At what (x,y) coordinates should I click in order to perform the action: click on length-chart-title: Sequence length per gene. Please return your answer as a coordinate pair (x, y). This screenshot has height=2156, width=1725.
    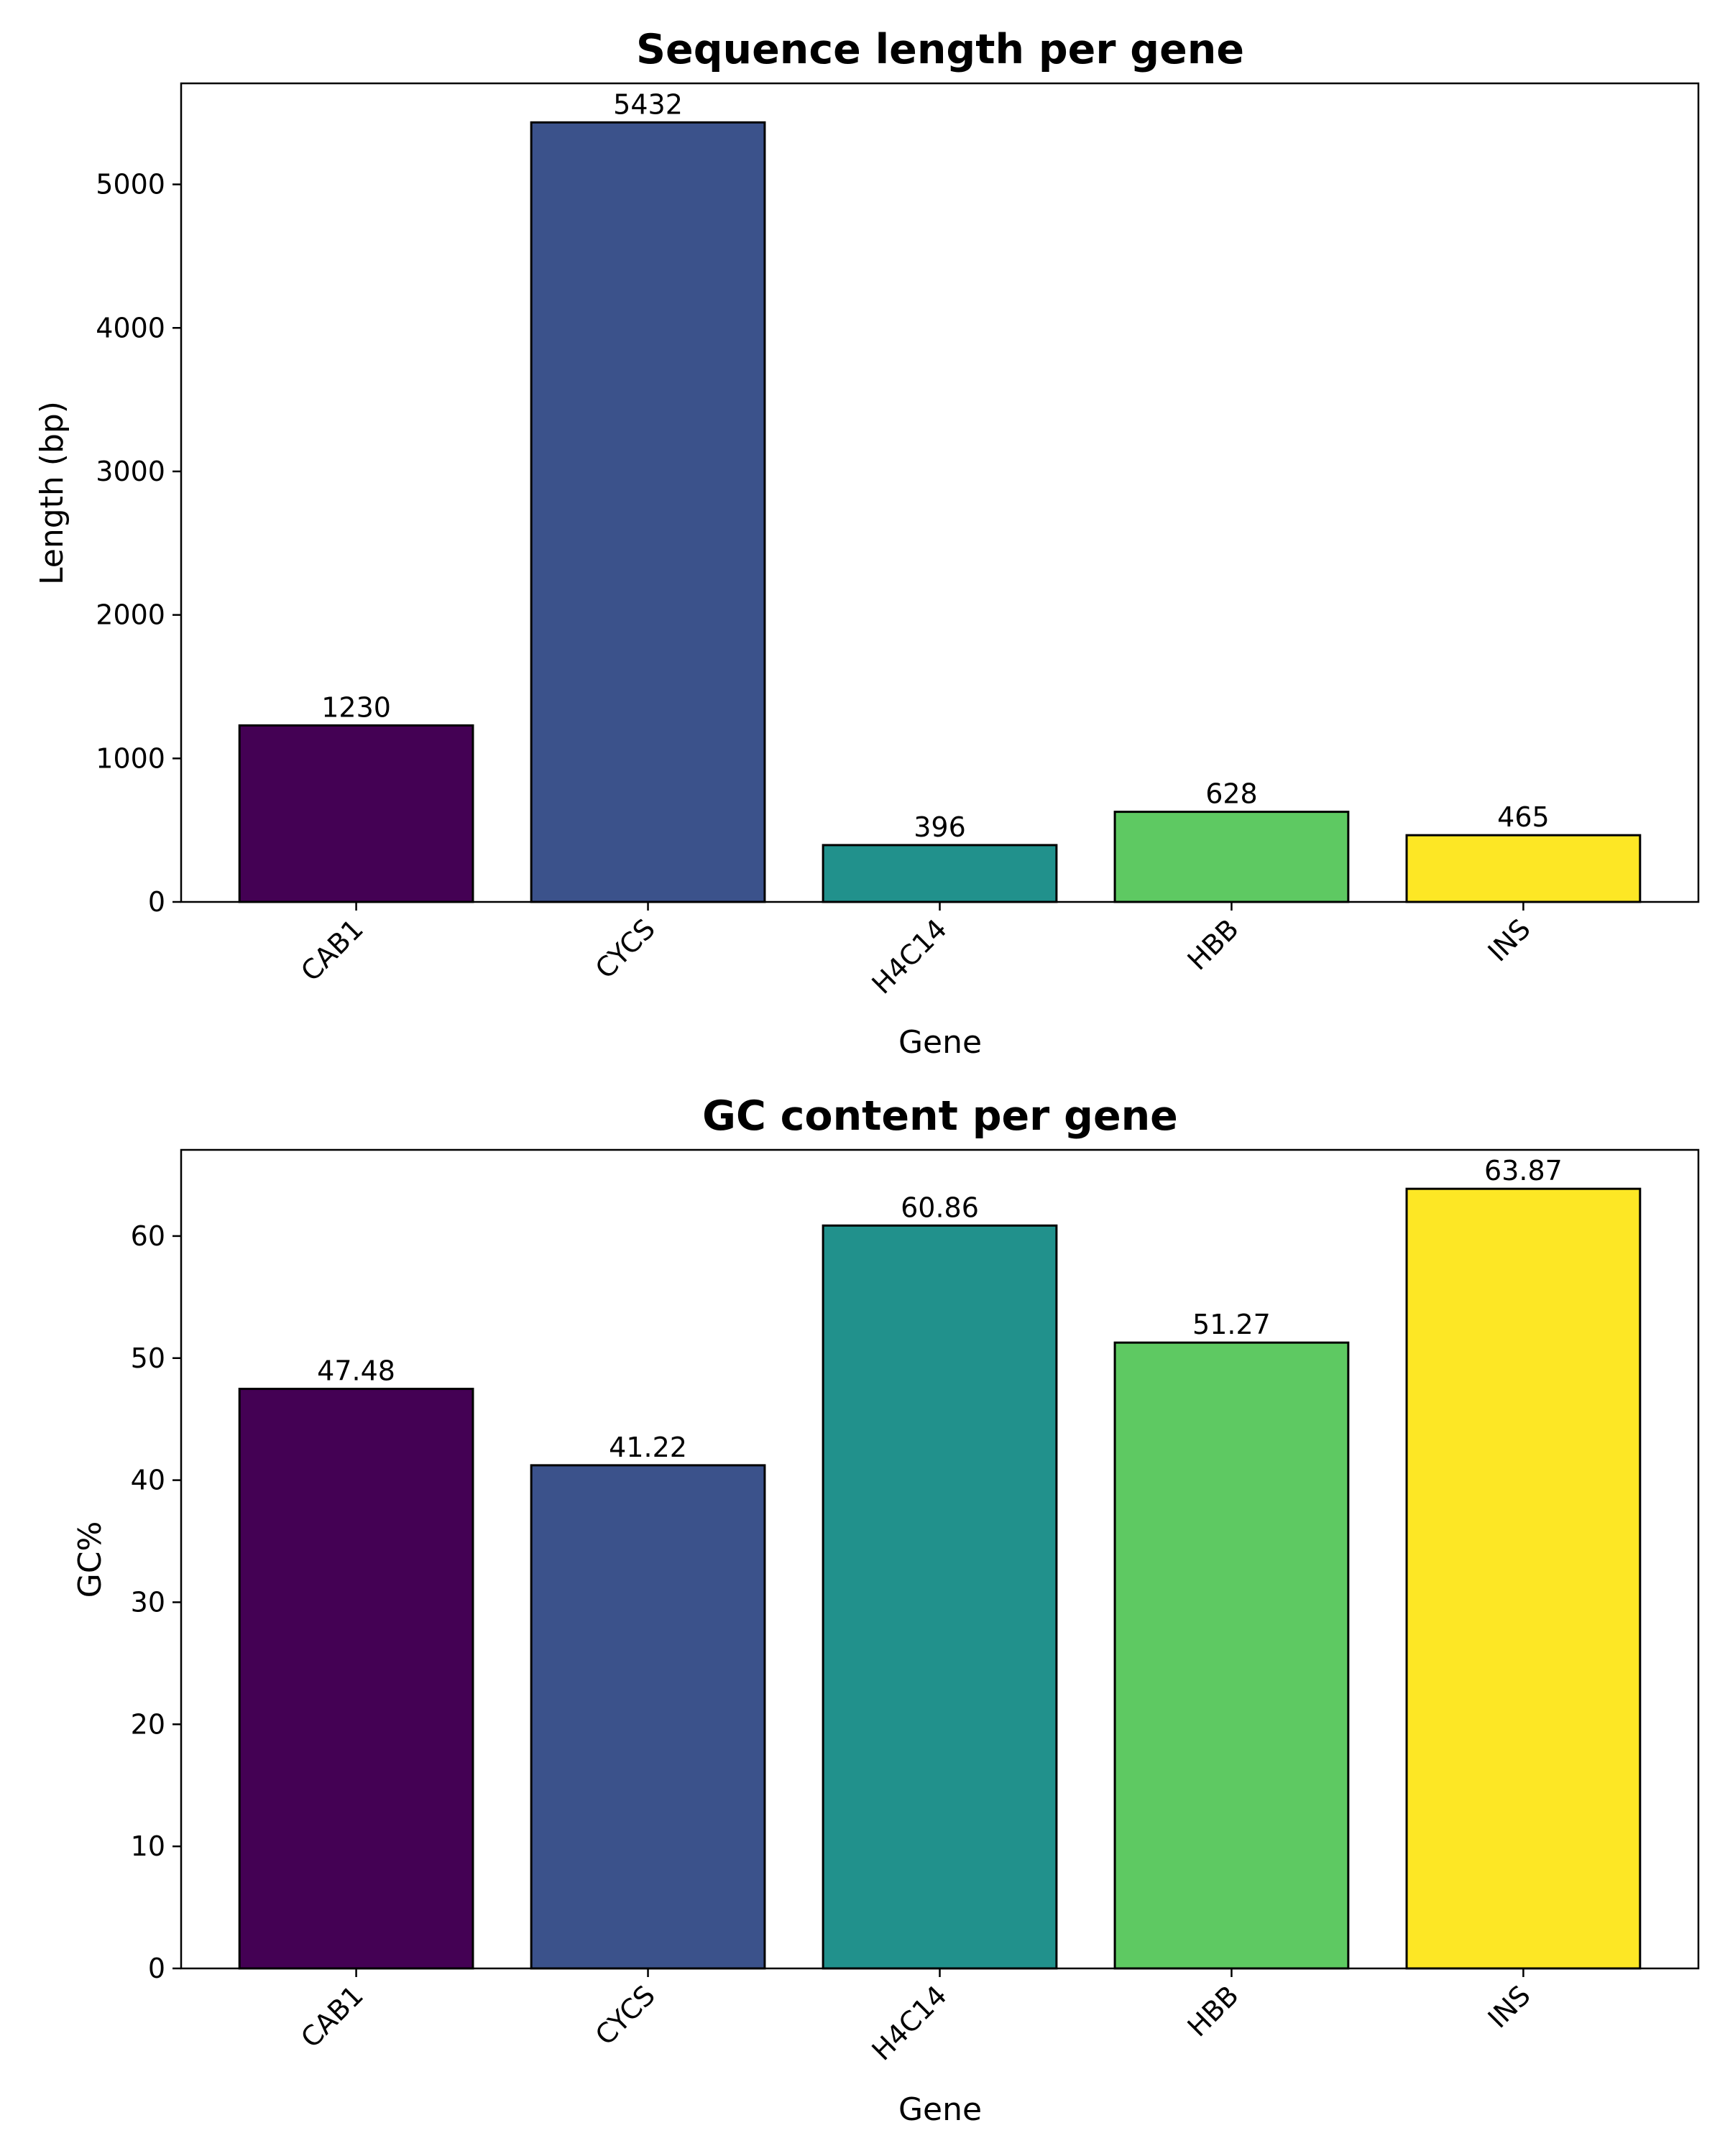
    Looking at the image, I should click on (940, 49).